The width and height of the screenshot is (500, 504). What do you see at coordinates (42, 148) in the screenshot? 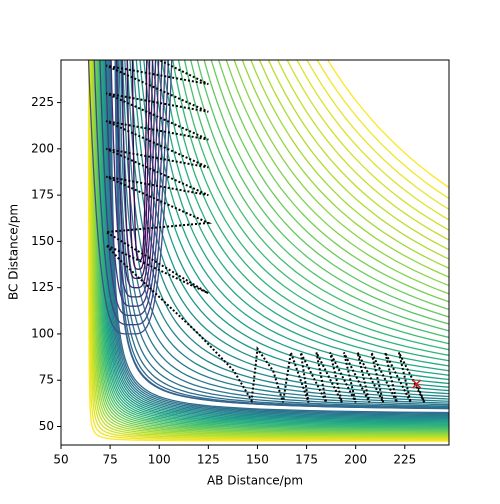
I see `y-tick-label: 200` at bounding box center [42, 148].